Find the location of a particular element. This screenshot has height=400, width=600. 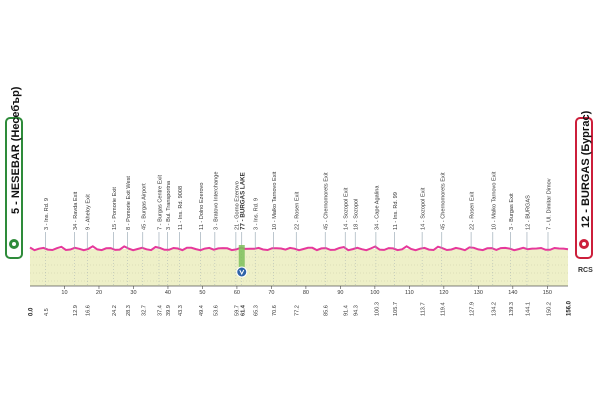

waypoint-label-group: 11 - Dolno Ezerovo is located at coordinates (202, 206).